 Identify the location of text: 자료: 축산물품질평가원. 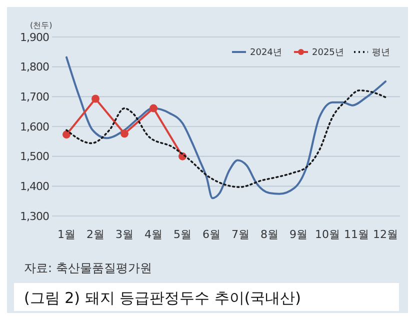
(88, 268).